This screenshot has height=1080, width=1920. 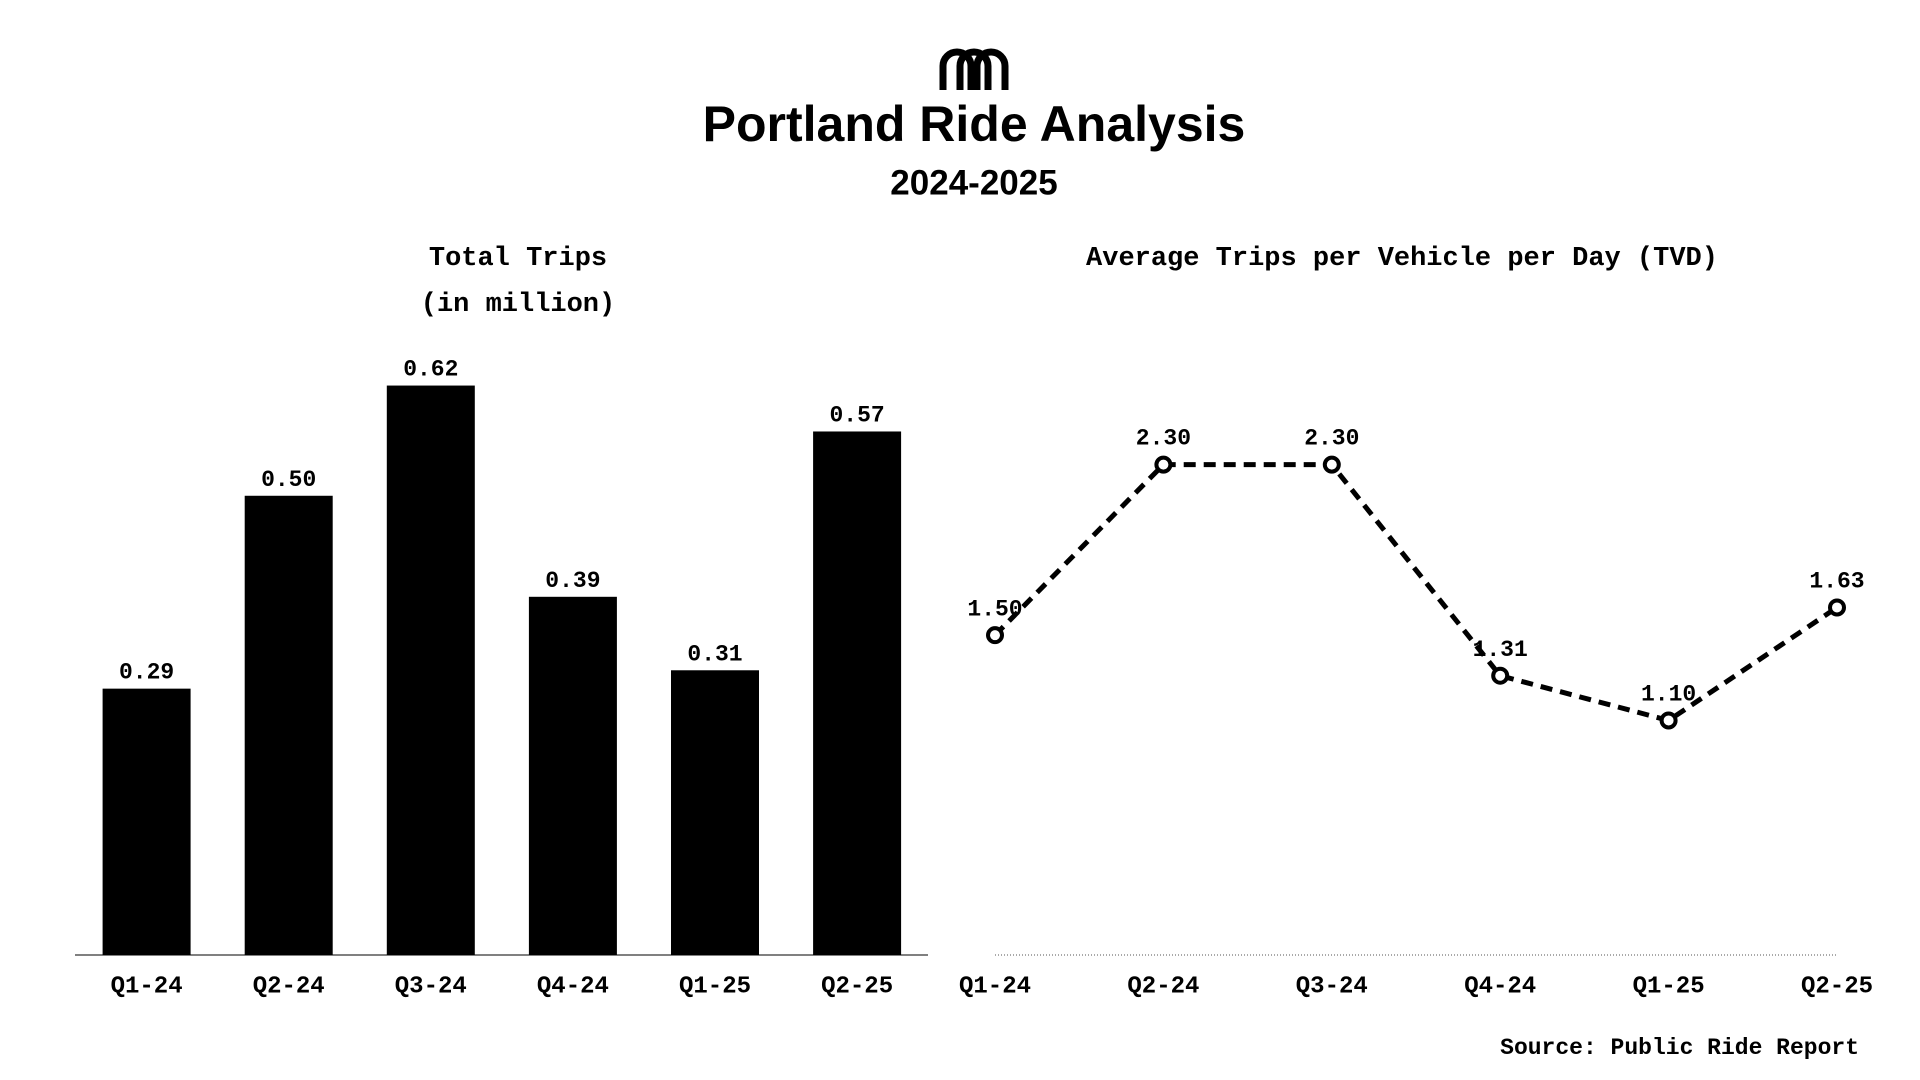 I want to click on chart-title: Average Trips per Vehicle per Day (TVD), so click(x=1402, y=259).